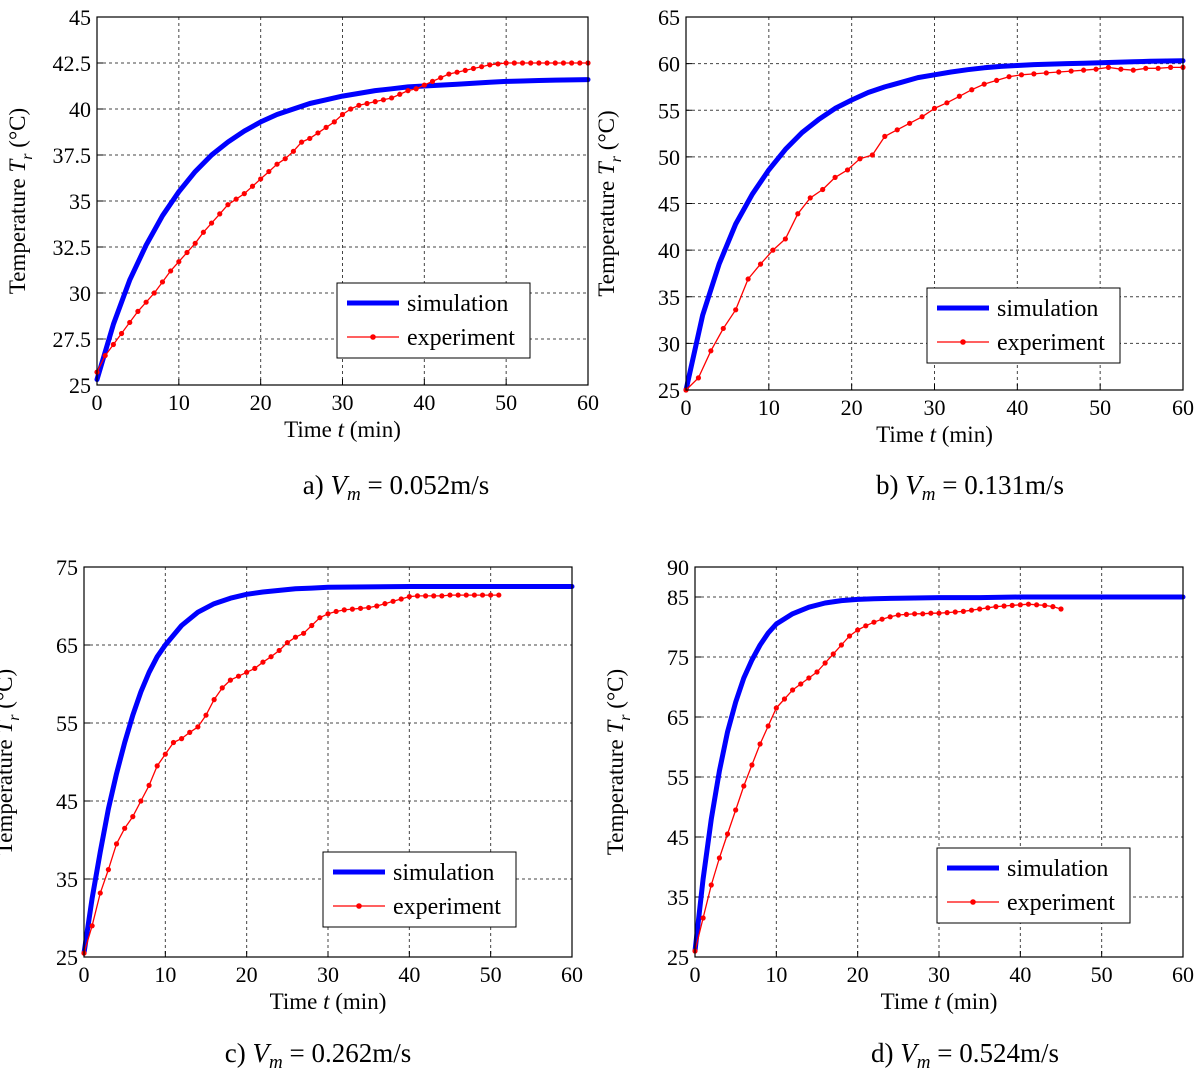 The image size is (1200, 1075). I want to click on legend-box, so click(419, 889).